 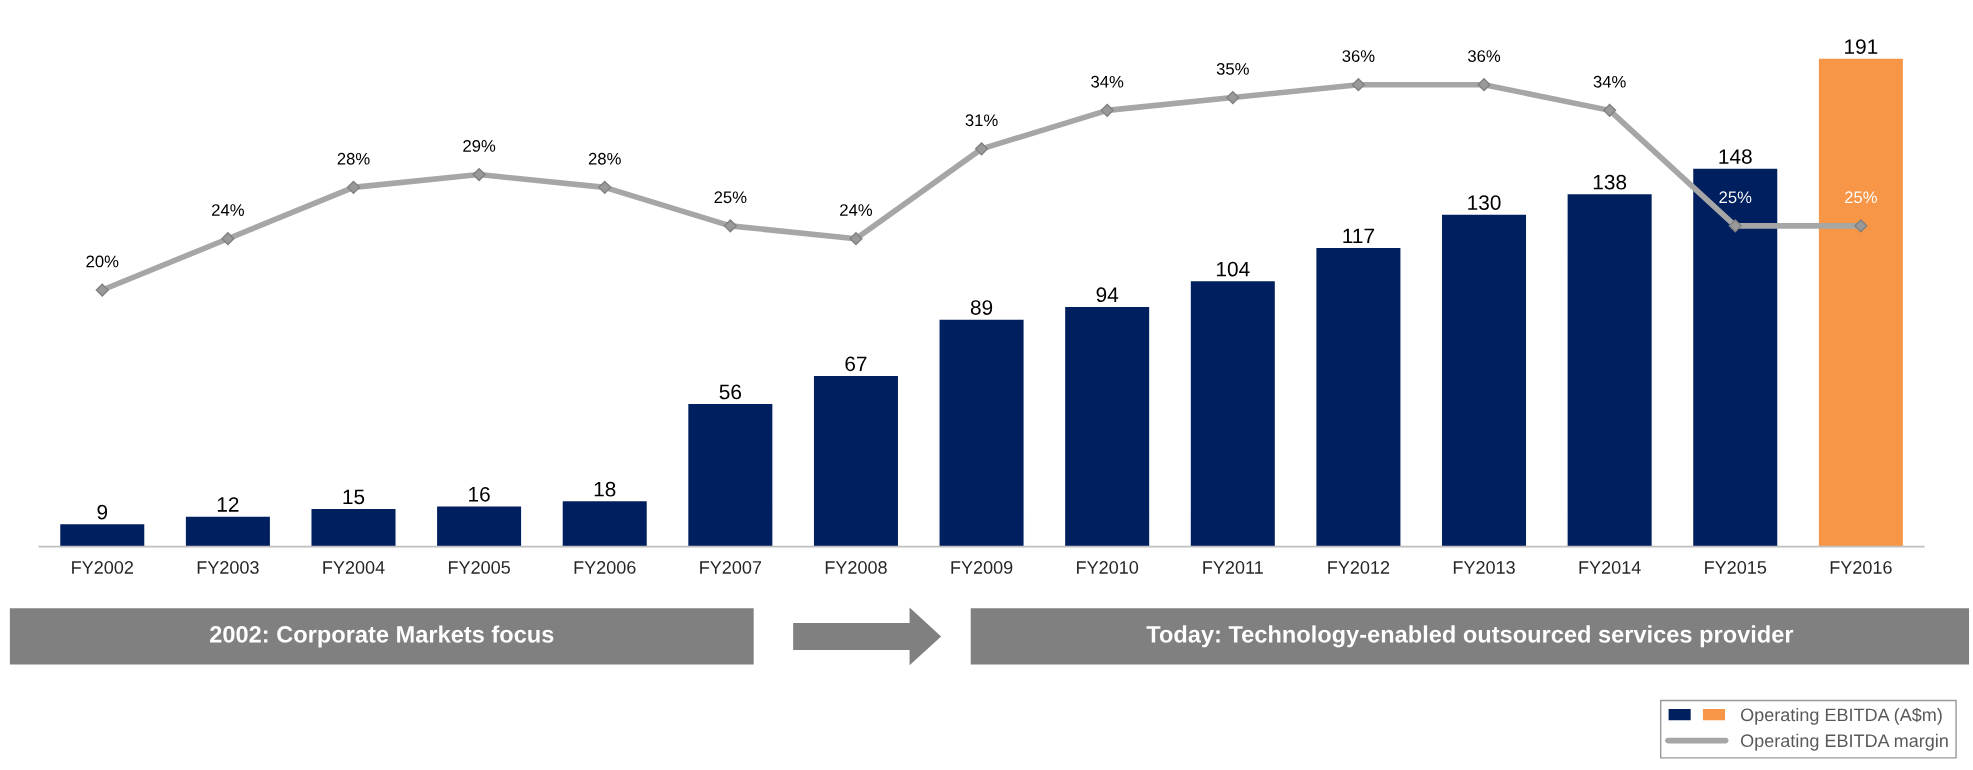 I want to click on data-label: 117, so click(x=1358, y=236).